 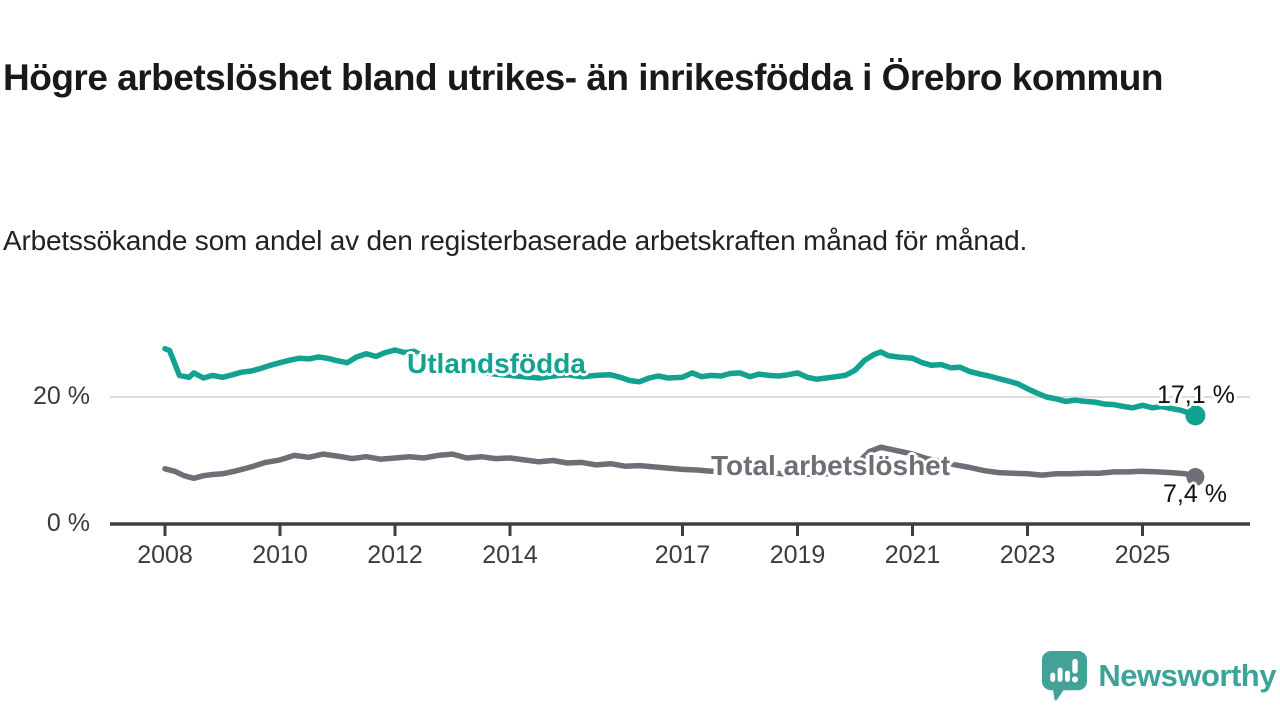 What do you see at coordinates (912, 555) in the screenshot?
I see `x-tick-label-2021: 2021` at bounding box center [912, 555].